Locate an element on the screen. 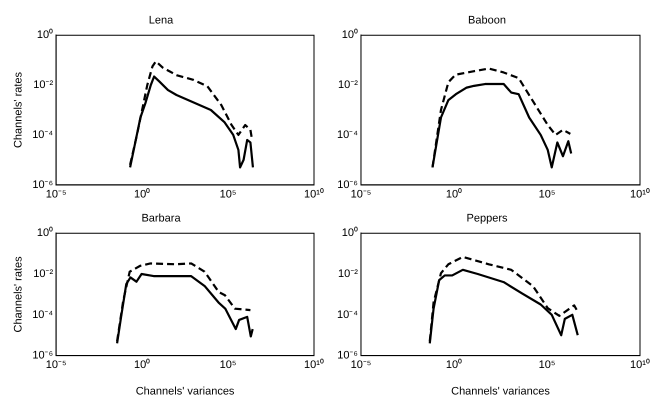 The width and height of the screenshot is (665, 411). chart-title: Barbara is located at coordinates (161, 218).